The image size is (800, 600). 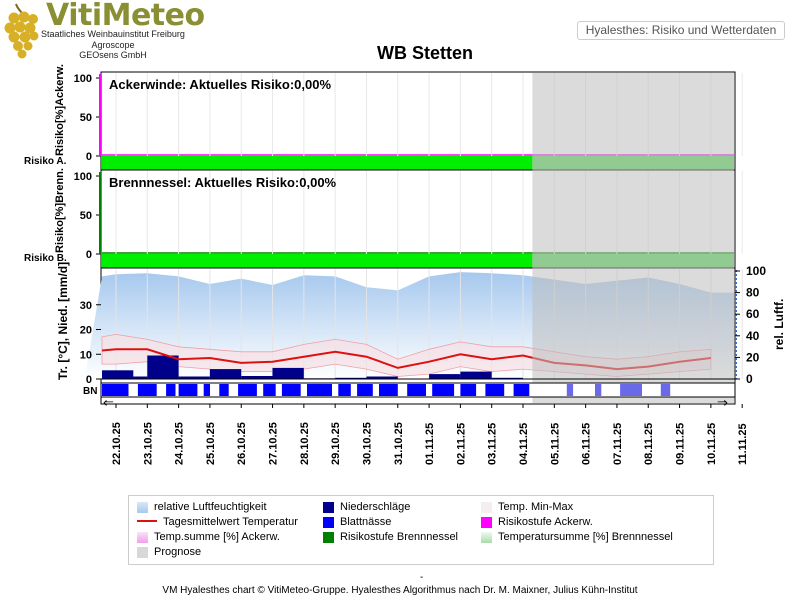 I want to click on legend-label: Temp.summe [%] Ackerw., so click(x=217, y=537).